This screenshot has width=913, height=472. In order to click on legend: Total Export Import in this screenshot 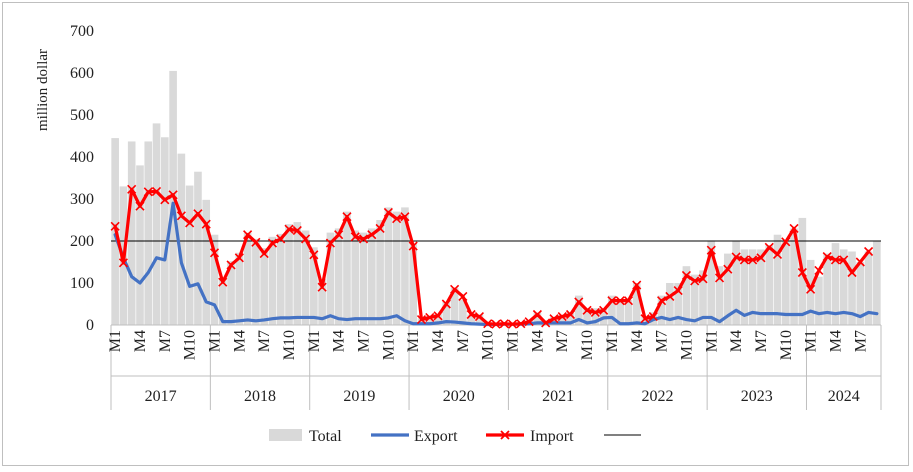, I will do `click(455, 436)`.